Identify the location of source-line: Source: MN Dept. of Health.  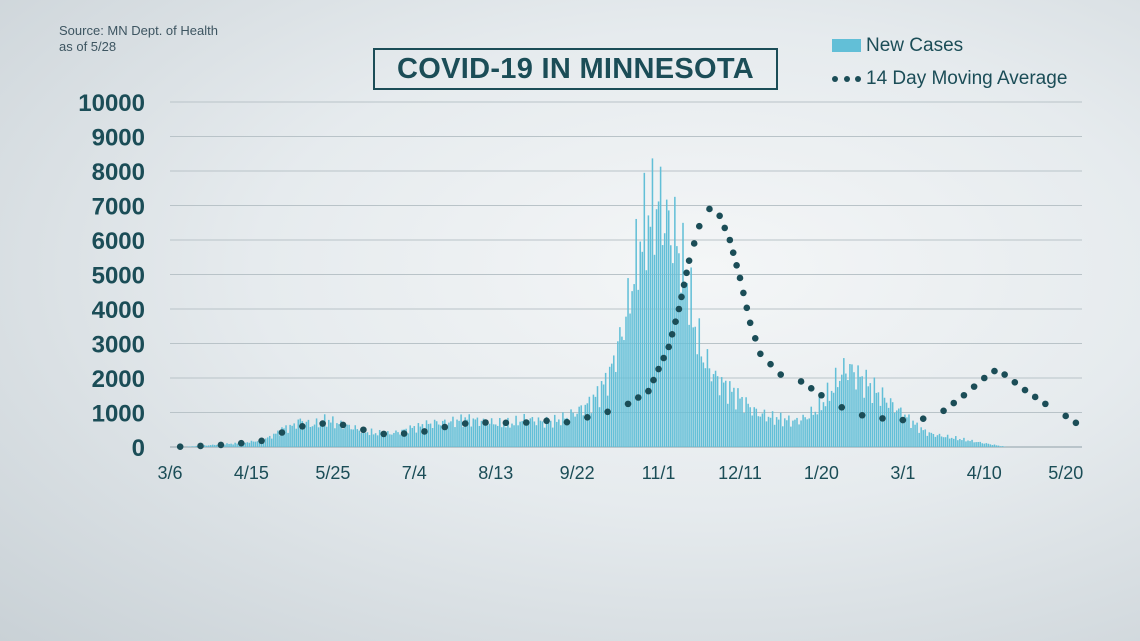
(138, 30).